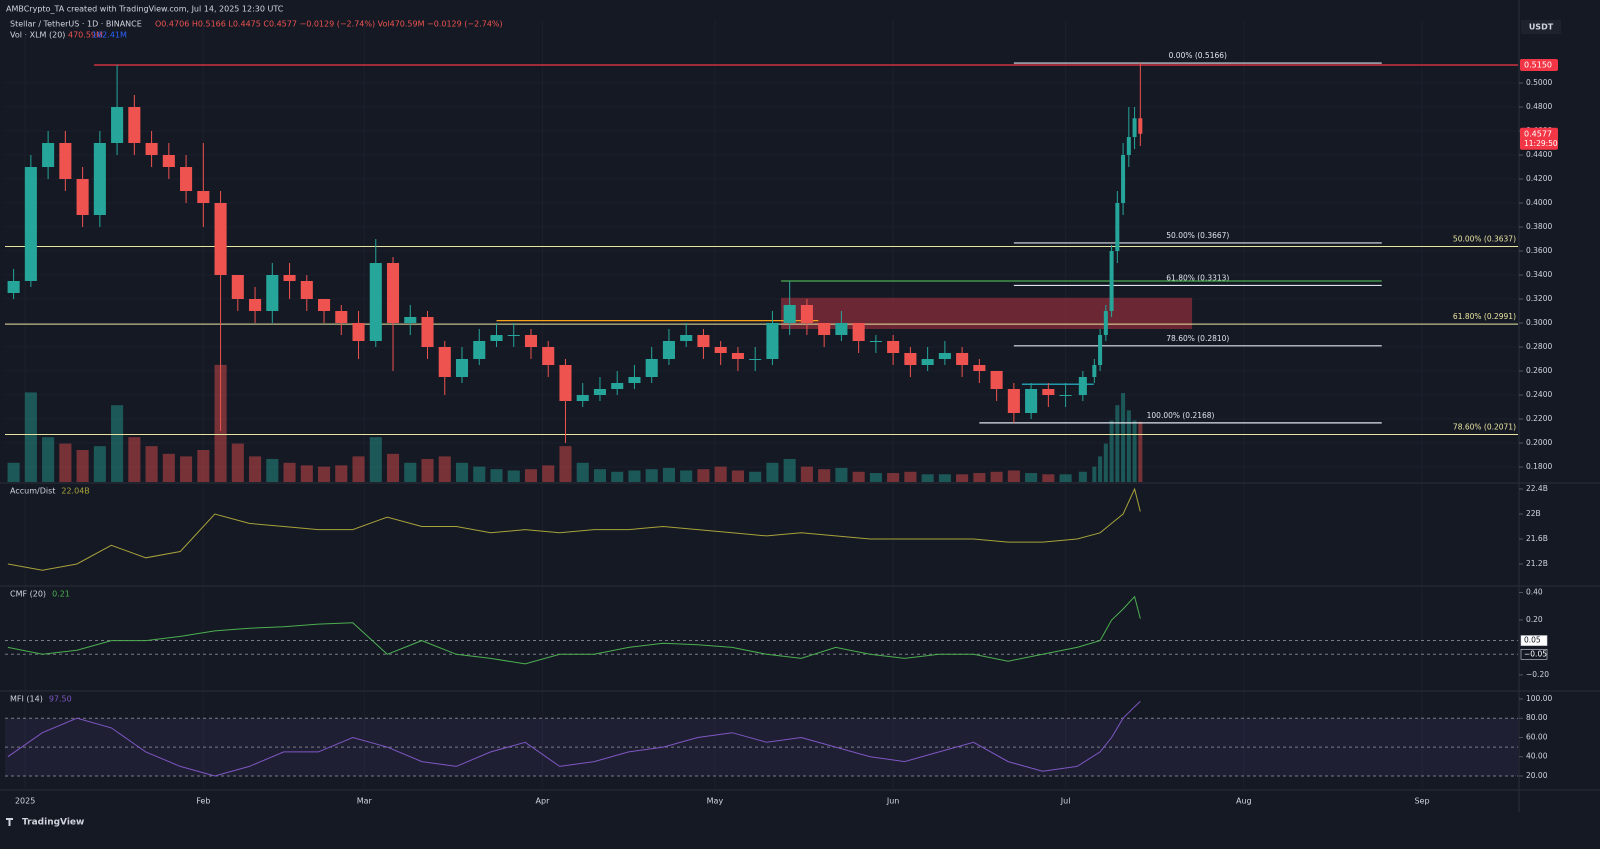 The width and height of the screenshot is (1600, 849). What do you see at coordinates (1539, 394) in the screenshot?
I see `y-tick-label: 0.2400` at bounding box center [1539, 394].